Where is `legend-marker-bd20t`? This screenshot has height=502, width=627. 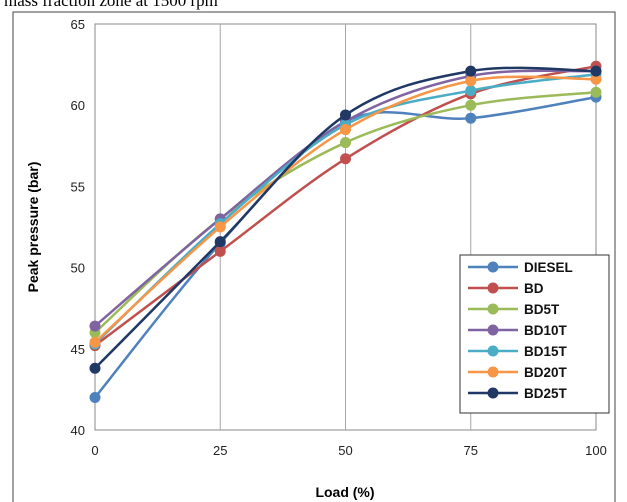
legend-marker-bd20t is located at coordinates (493, 372).